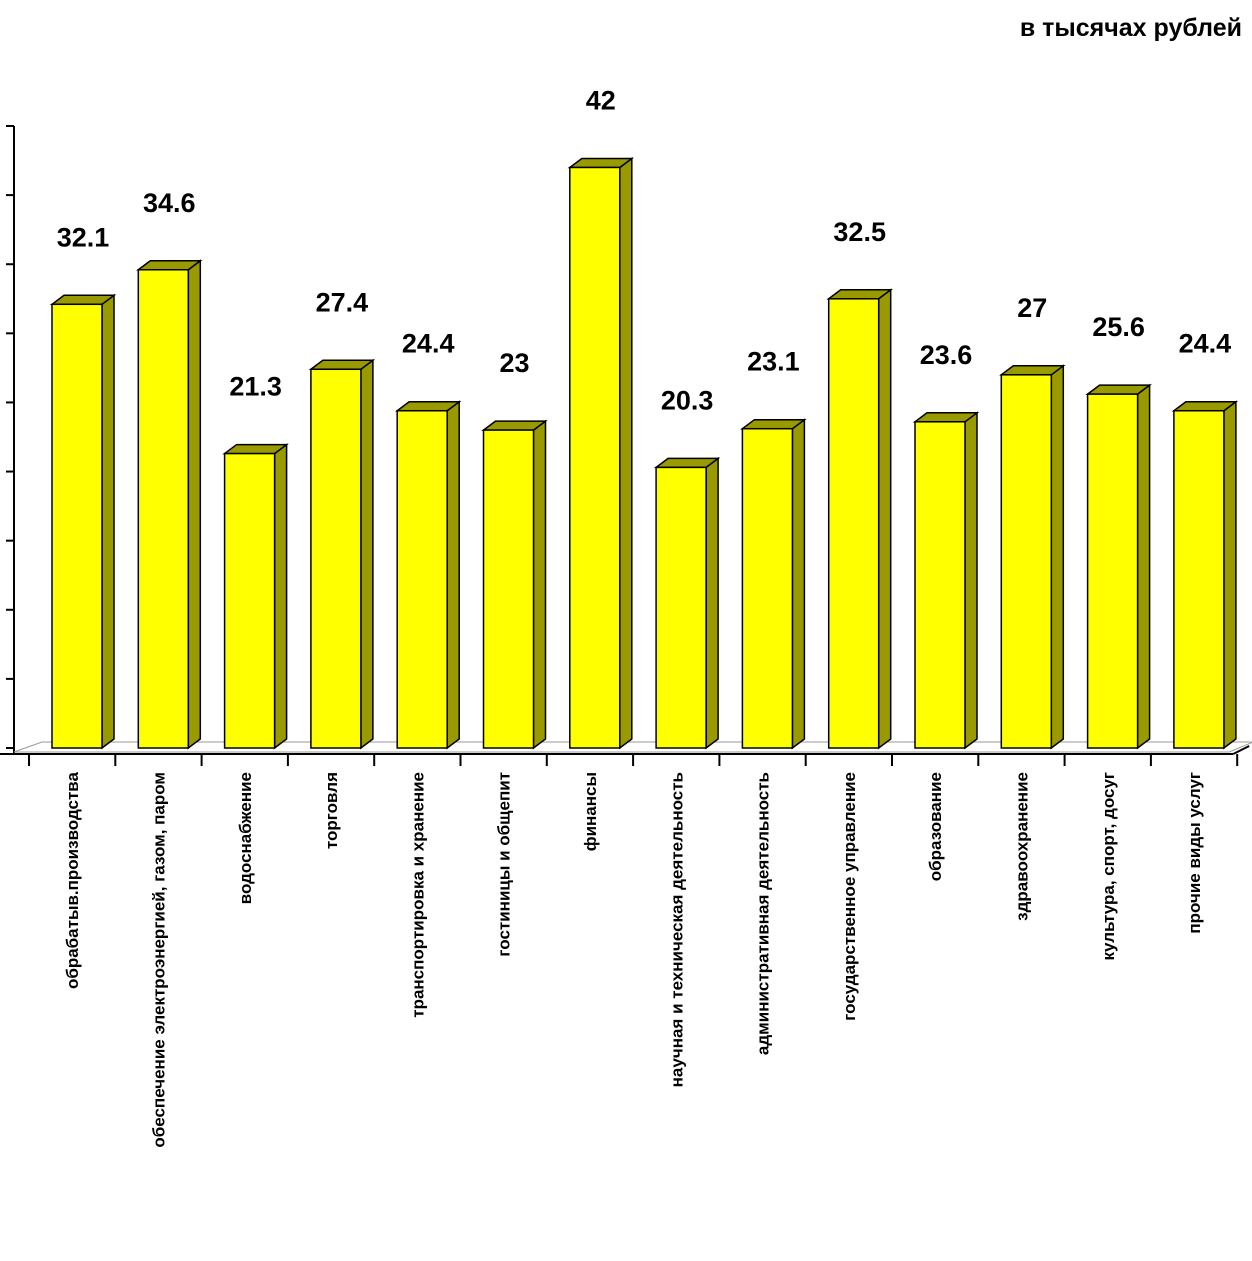 This screenshot has width=1252, height=1261. I want to click on category-label: торговля, so click(331, 810).